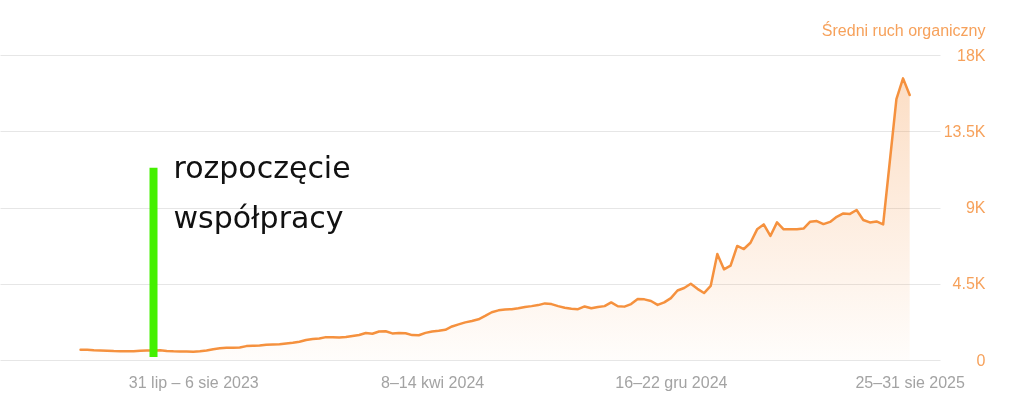 This screenshot has height=412, width=1024. I want to click on x-tick-label: 16–22 gru 2024, so click(671, 382).